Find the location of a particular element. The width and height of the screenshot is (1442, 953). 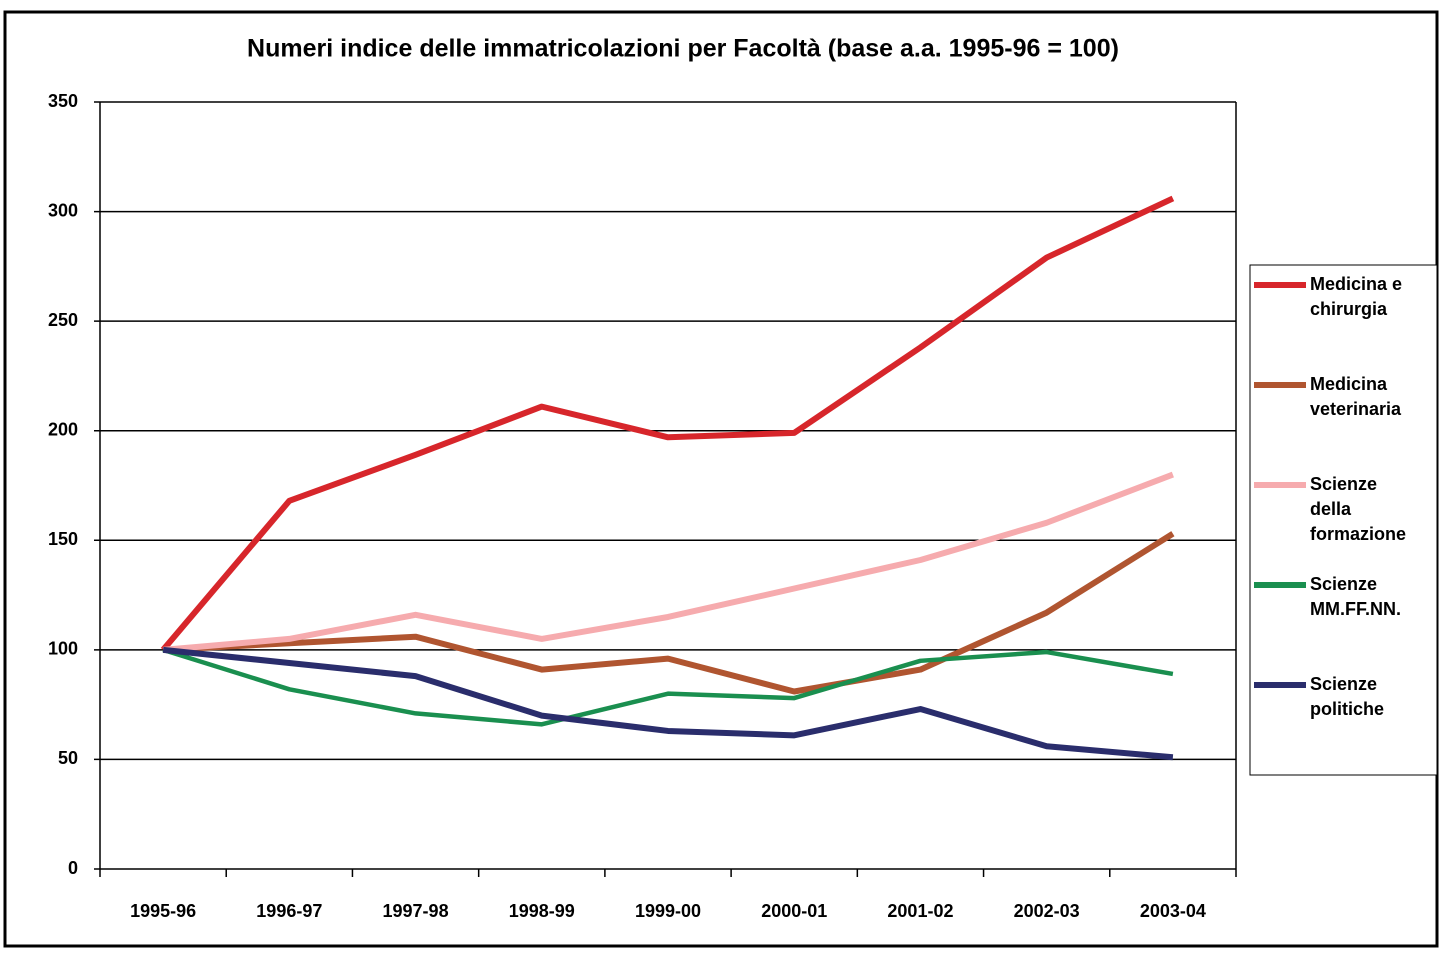

legend-label: Scienze della formazione is located at coordinates (1358, 509).